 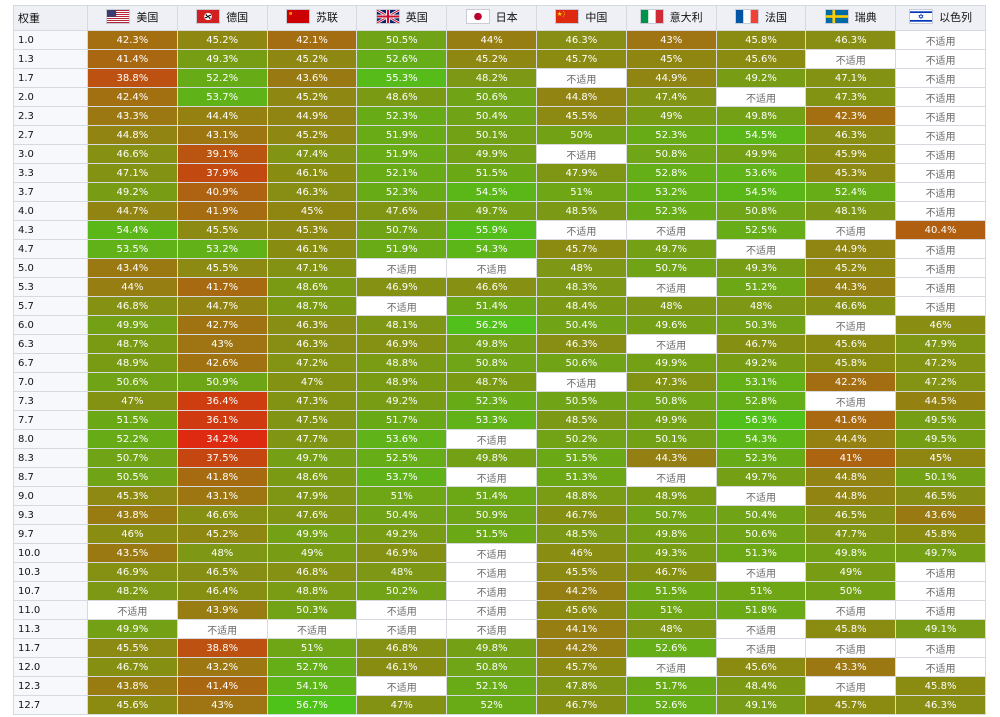 I want to click on br-cell: 9.3, so click(x=50, y=515).